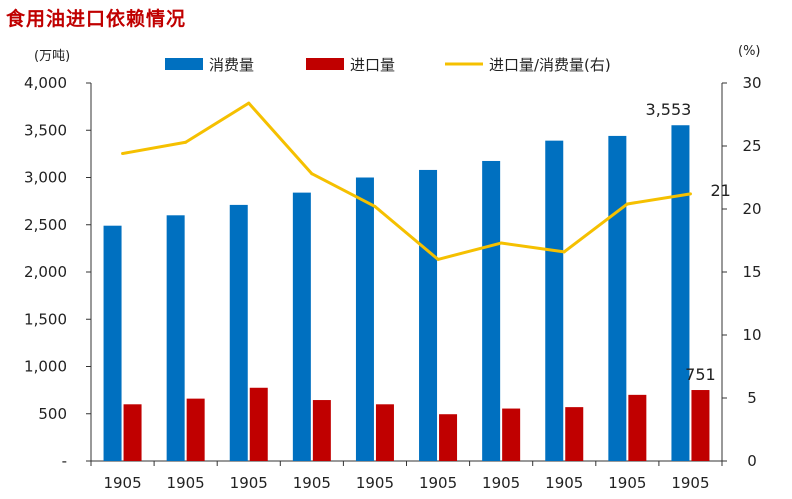 The image size is (792, 499). What do you see at coordinates (45, 178) in the screenshot?
I see `left-tick-label: 3,000` at bounding box center [45, 178].